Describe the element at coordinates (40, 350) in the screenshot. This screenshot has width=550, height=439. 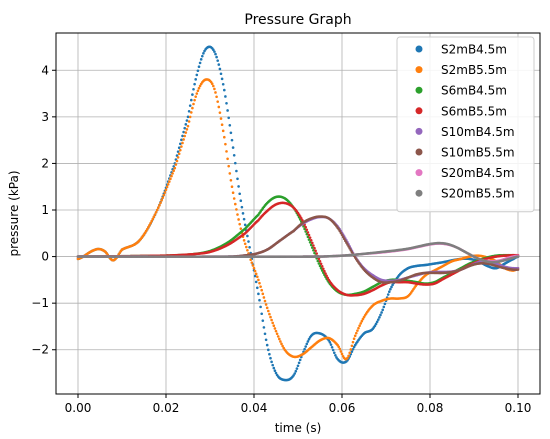
I see `y-tick-label: −2` at that location.